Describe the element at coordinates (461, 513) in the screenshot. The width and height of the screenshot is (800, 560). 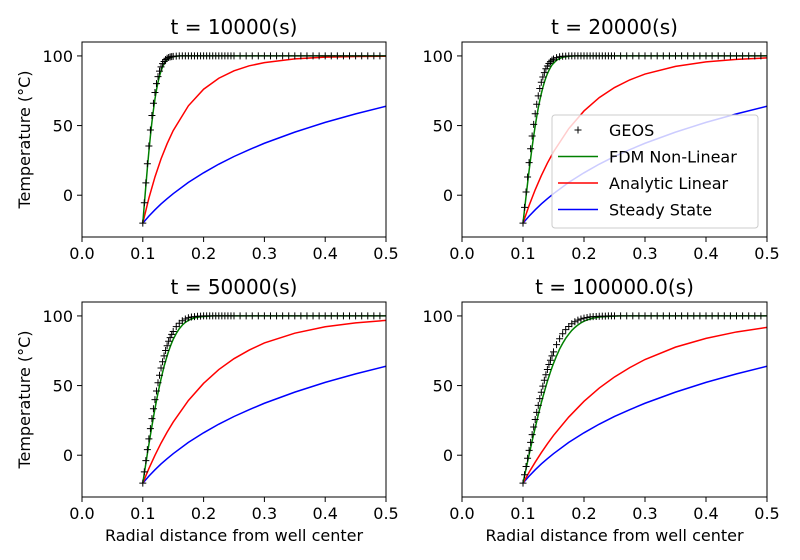
I see `x-tick-label: 0.0` at that location.